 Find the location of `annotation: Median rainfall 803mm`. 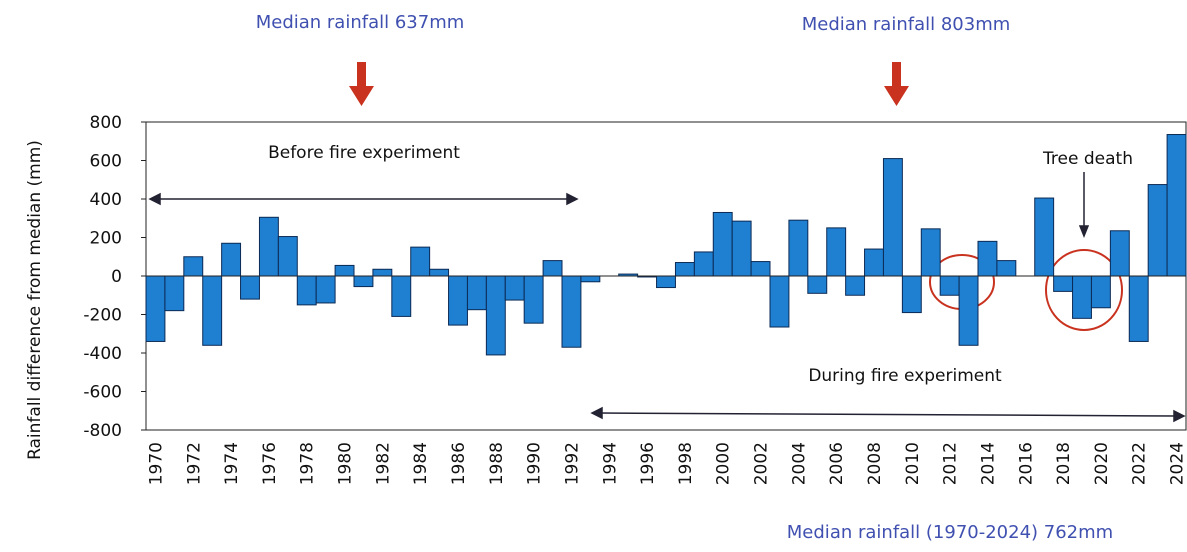

annotation: Median rainfall 803mm is located at coordinates (906, 24).